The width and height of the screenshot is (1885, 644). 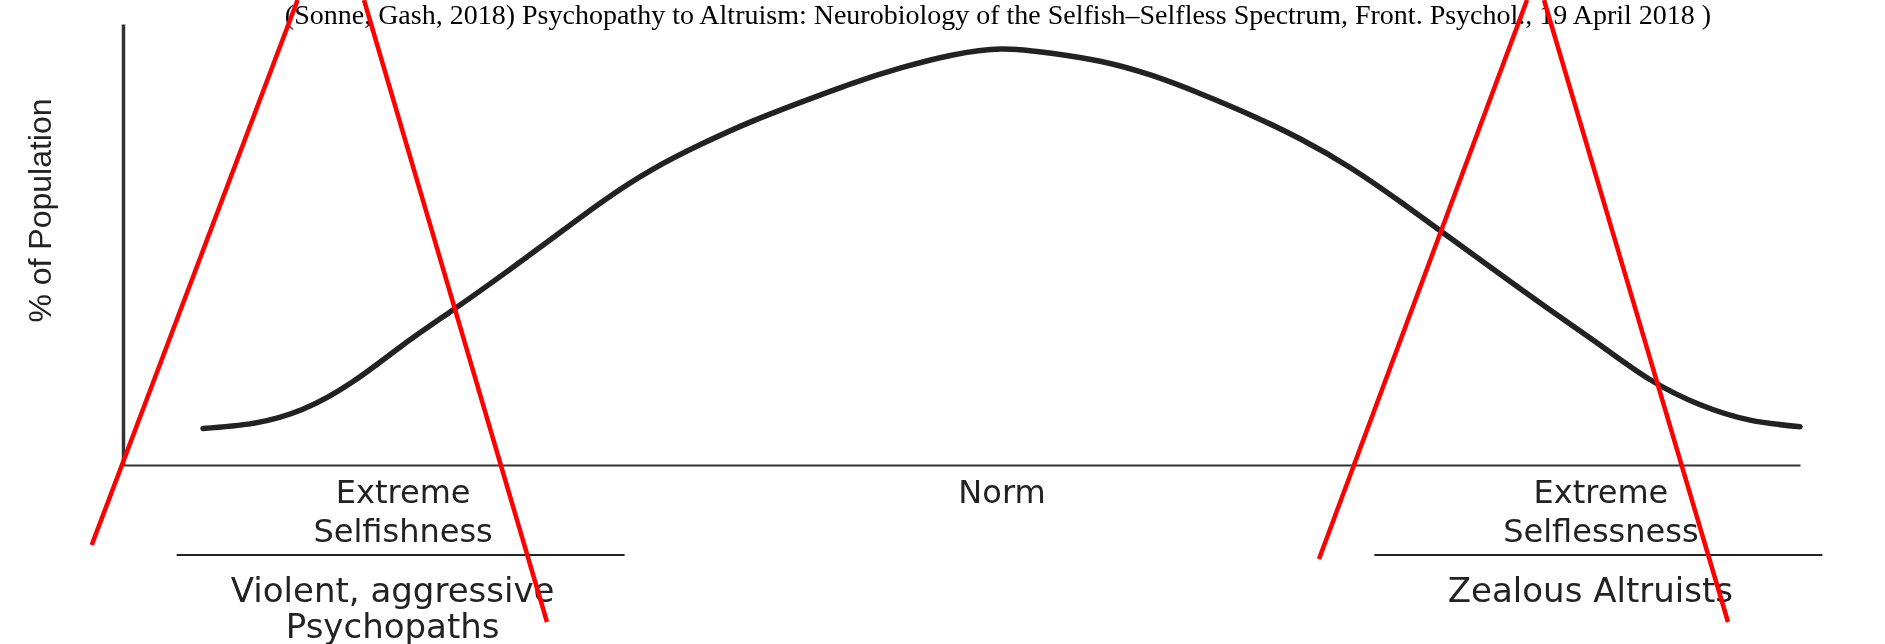 What do you see at coordinates (39, 210) in the screenshot?
I see `y-axis-title: % of Population` at bounding box center [39, 210].